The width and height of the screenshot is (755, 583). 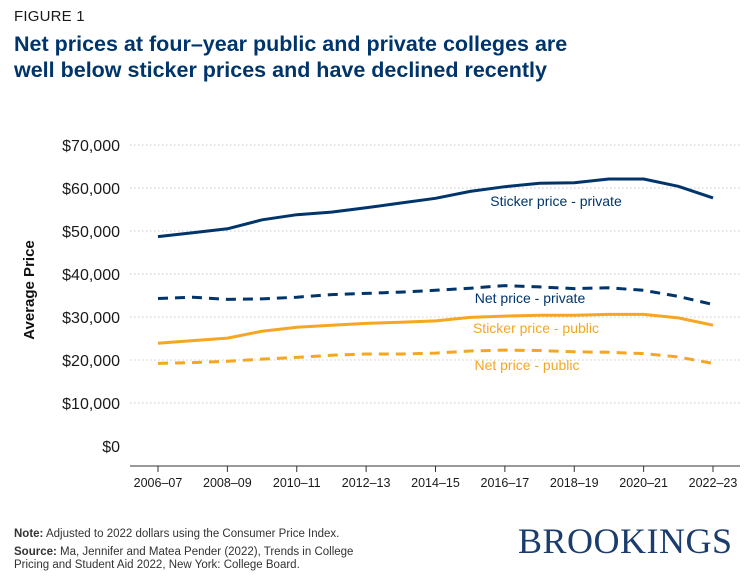 What do you see at coordinates (29, 290) in the screenshot?
I see `y-axis-title: Average Price` at bounding box center [29, 290].